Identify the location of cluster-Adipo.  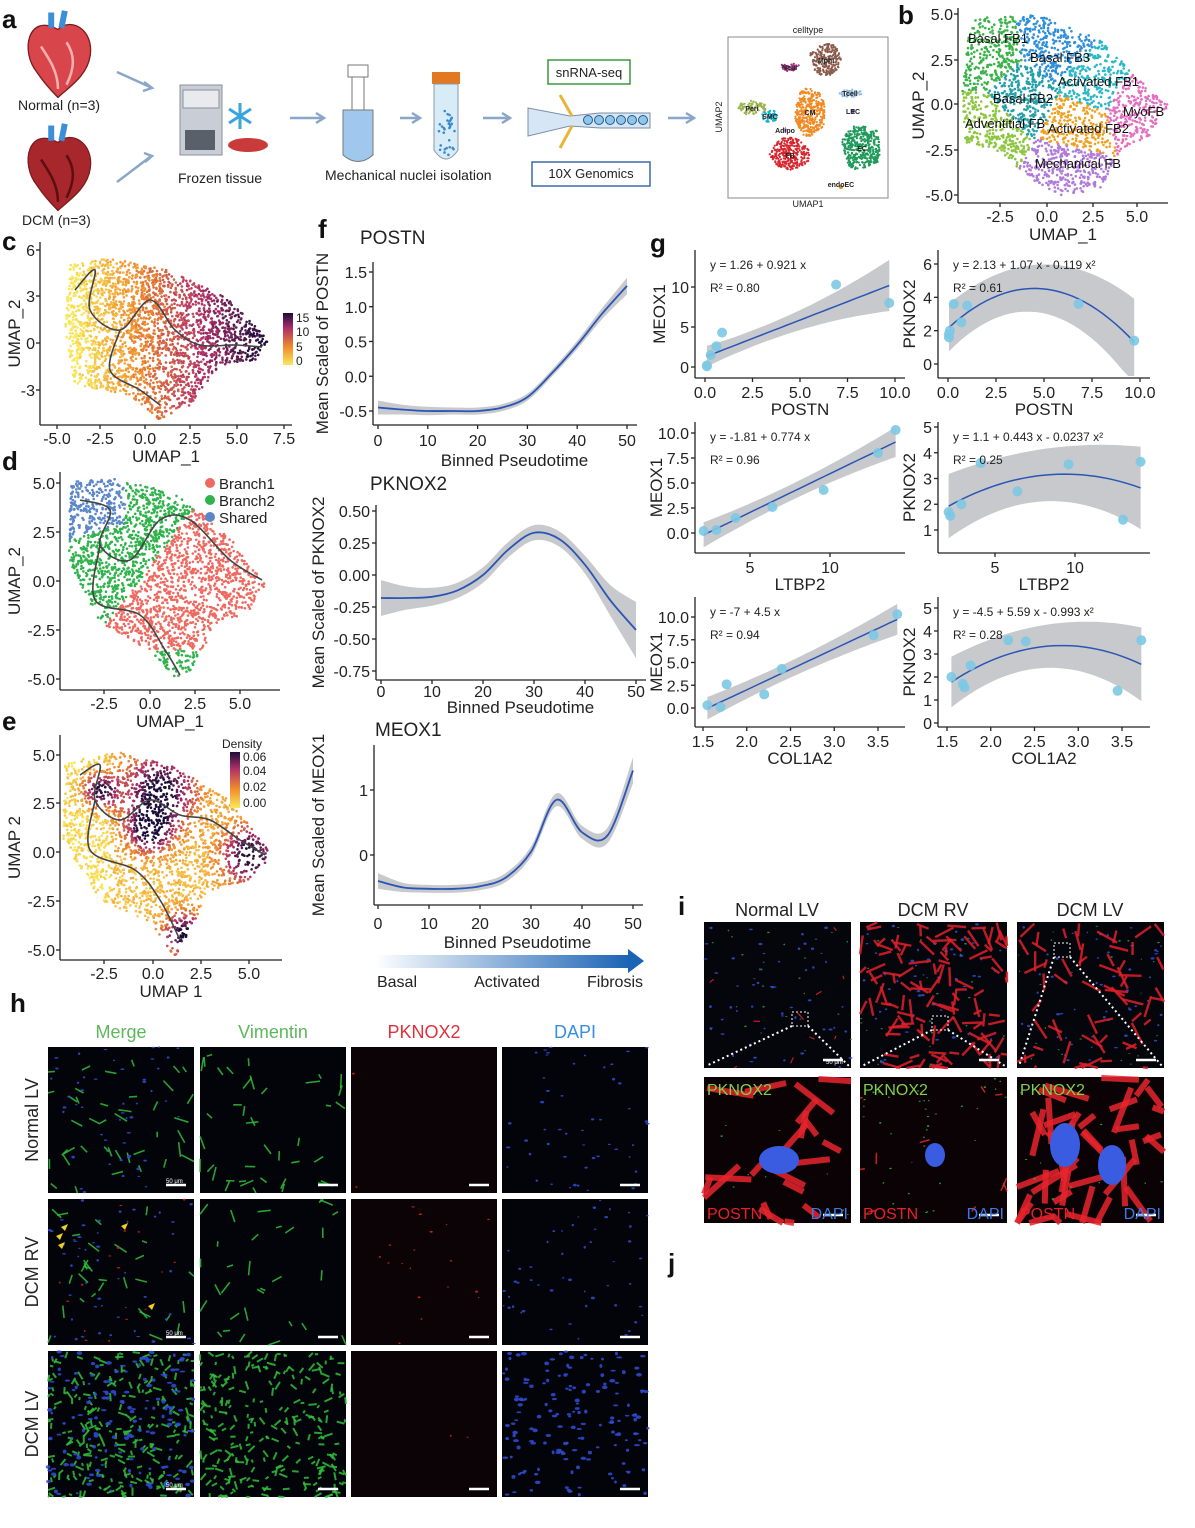
(785, 130).